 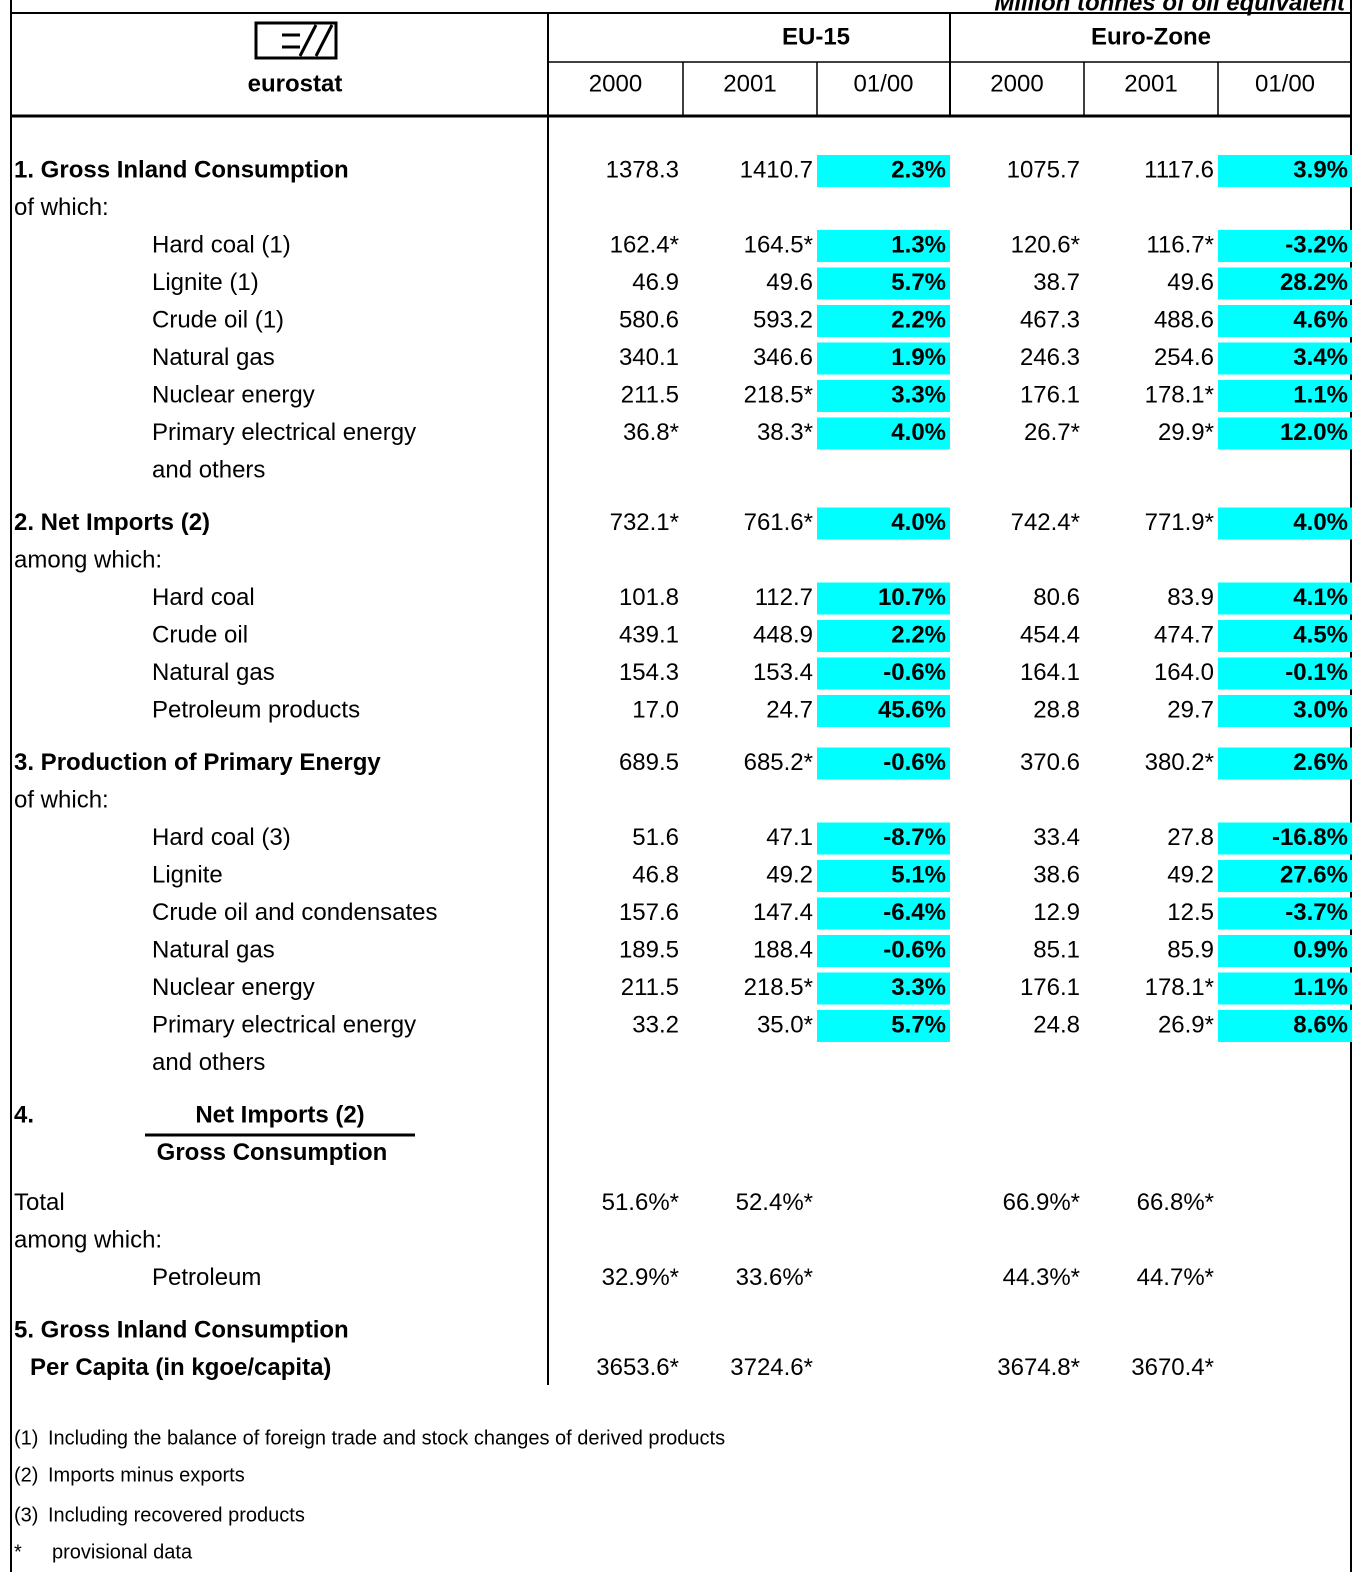 I want to click on cell: 488.6, so click(x=1184, y=319).